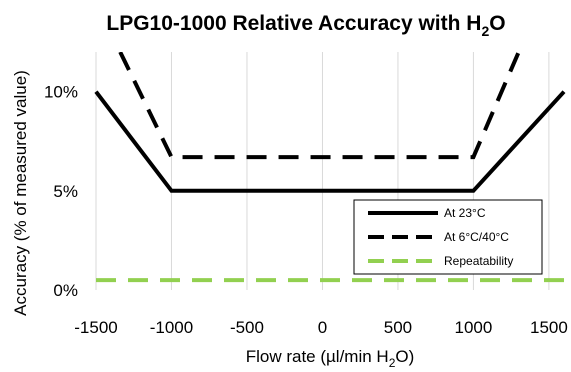 Image resolution: width=571 pixels, height=372 pixels. What do you see at coordinates (476, 237) in the screenshot?
I see `legend-label-2: At 6°C/40°C` at bounding box center [476, 237].